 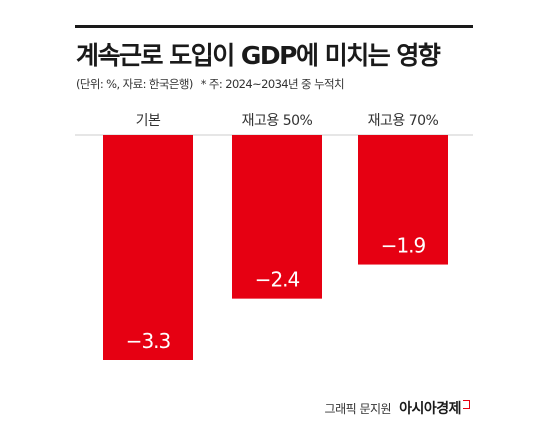 What do you see at coordinates (148, 121) in the screenshot?
I see `category-label: 기본` at bounding box center [148, 121].